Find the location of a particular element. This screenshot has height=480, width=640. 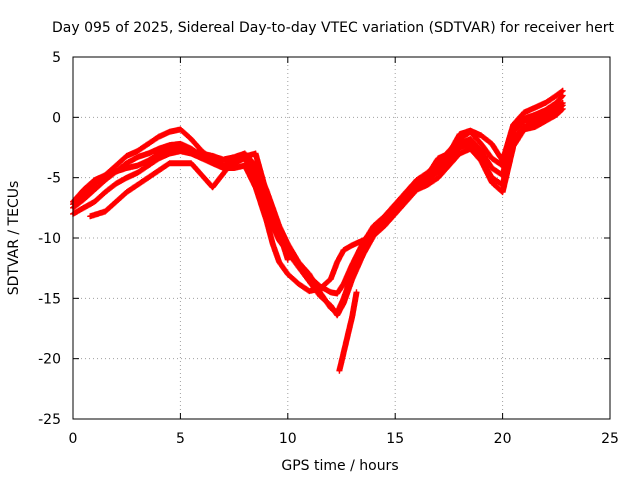

x-tick-label: 10 is located at coordinates (288, 439).